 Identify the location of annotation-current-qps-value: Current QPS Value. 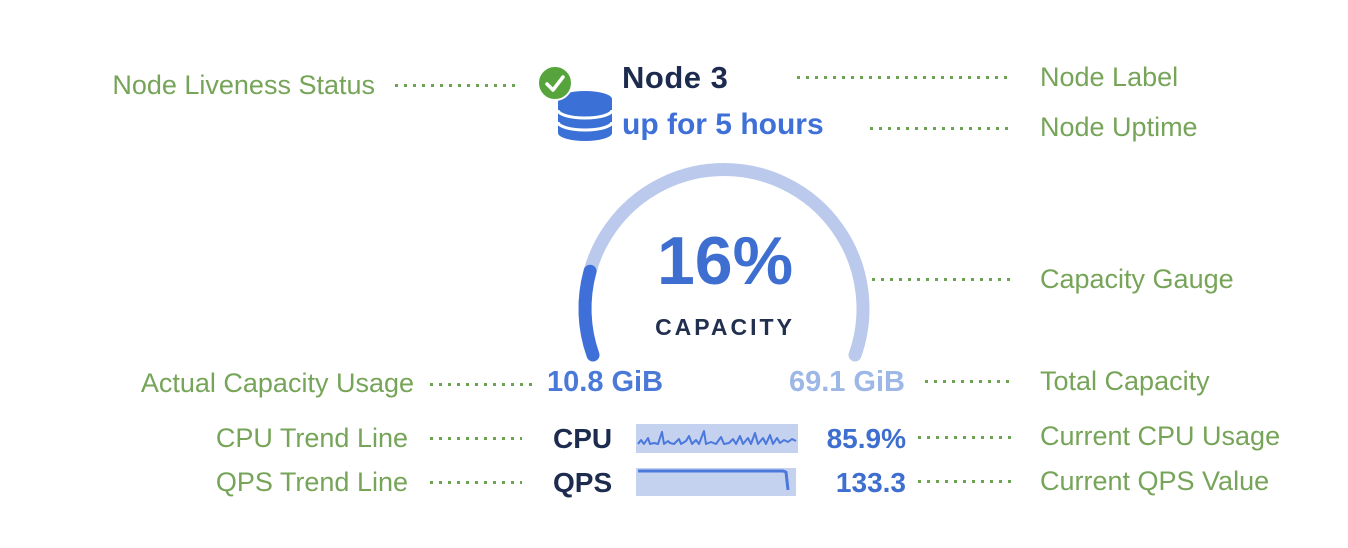
(1155, 481).